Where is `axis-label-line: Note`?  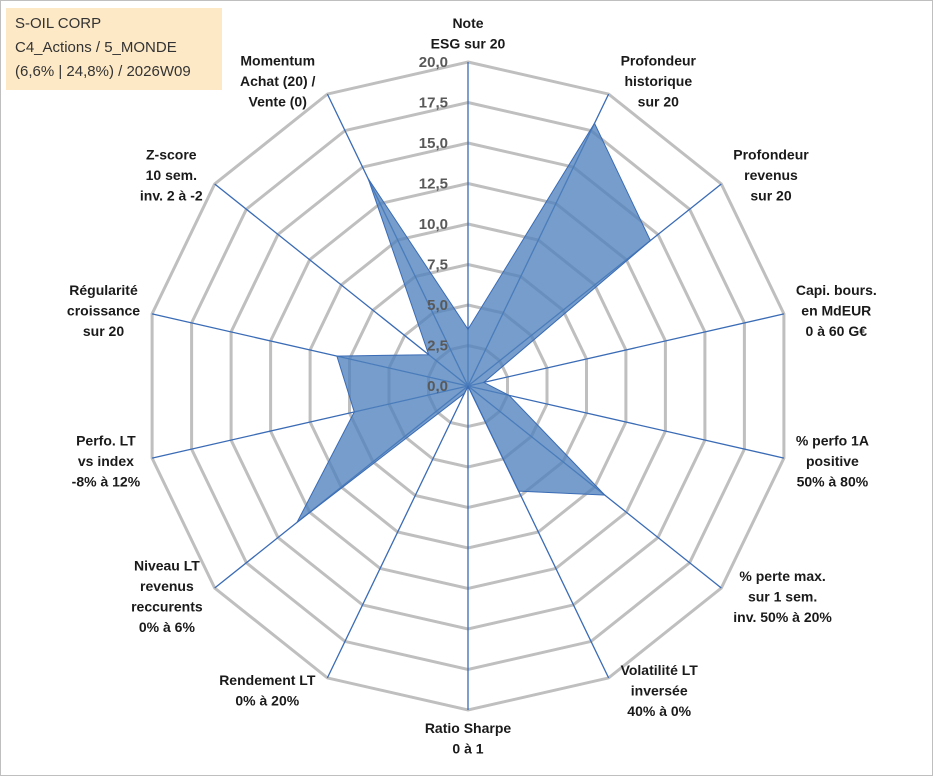
axis-label-line: Note is located at coordinates (467, 23).